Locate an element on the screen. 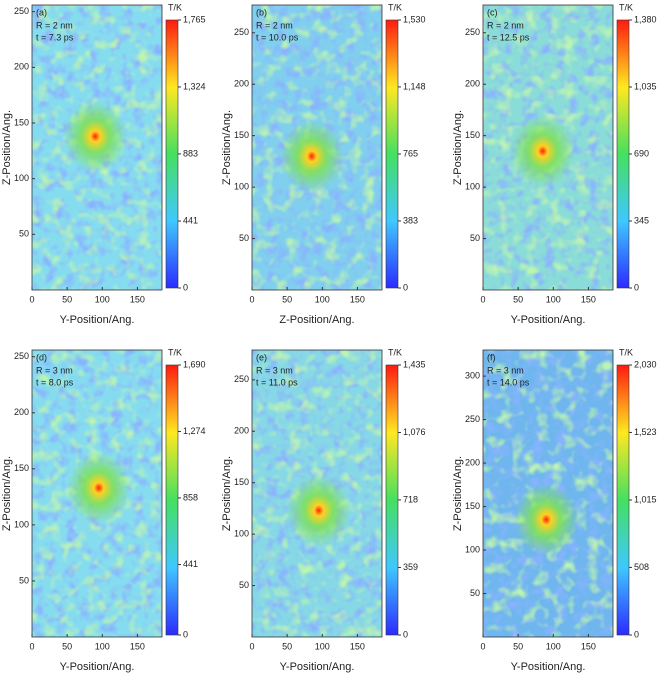 The image size is (661, 675). annotation: t = 7.3 ps is located at coordinates (55, 37).